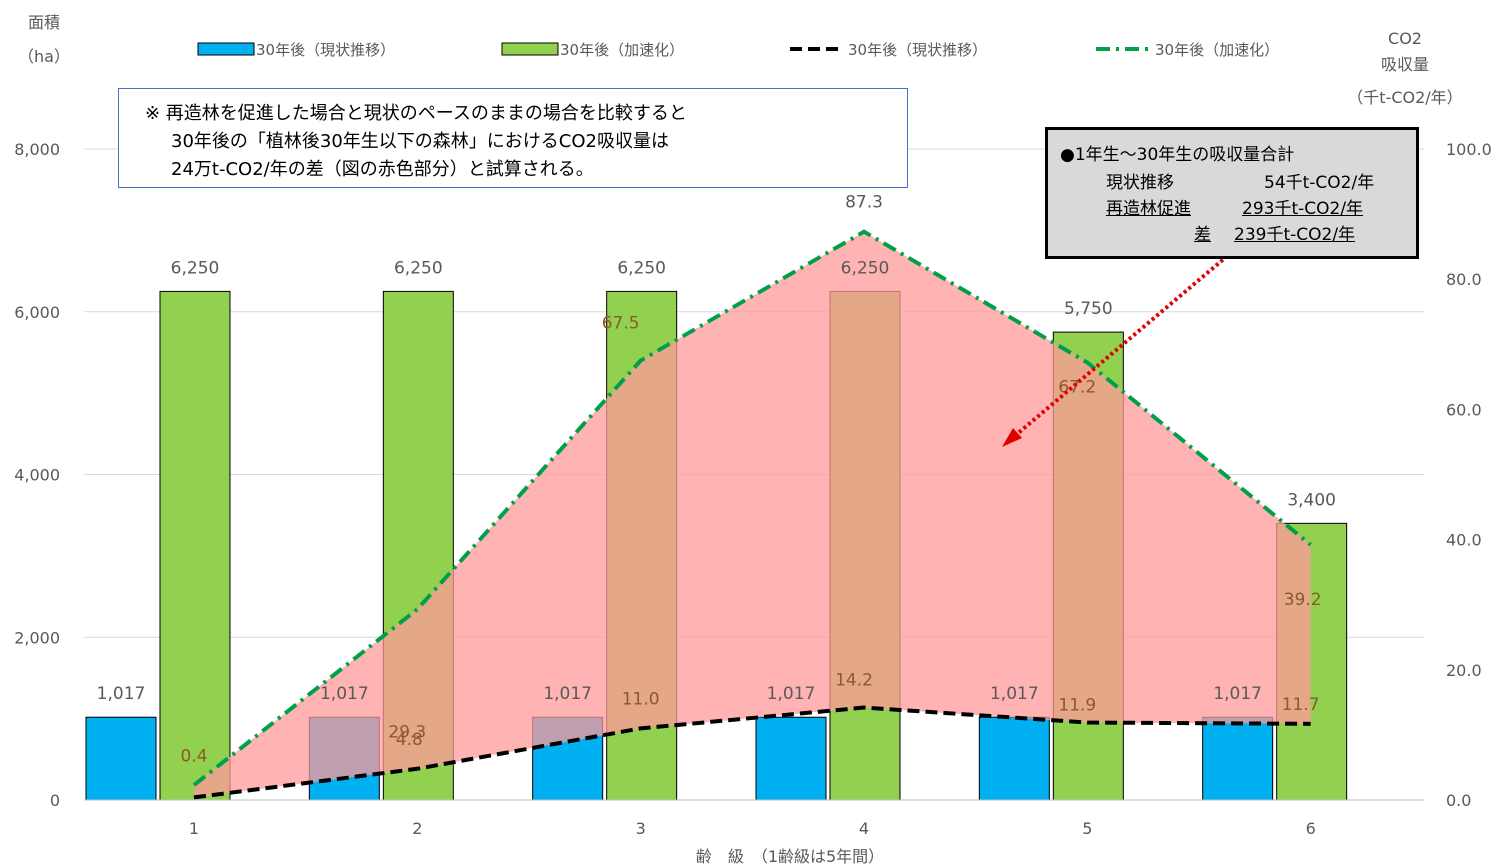 Image resolution: width=1493 pixels, height=868 pixels. What do you see at coordinates (37, 149) in the screenshot?
I see `y-left-tick-label: 8,000` at bounding box center [37, 149].